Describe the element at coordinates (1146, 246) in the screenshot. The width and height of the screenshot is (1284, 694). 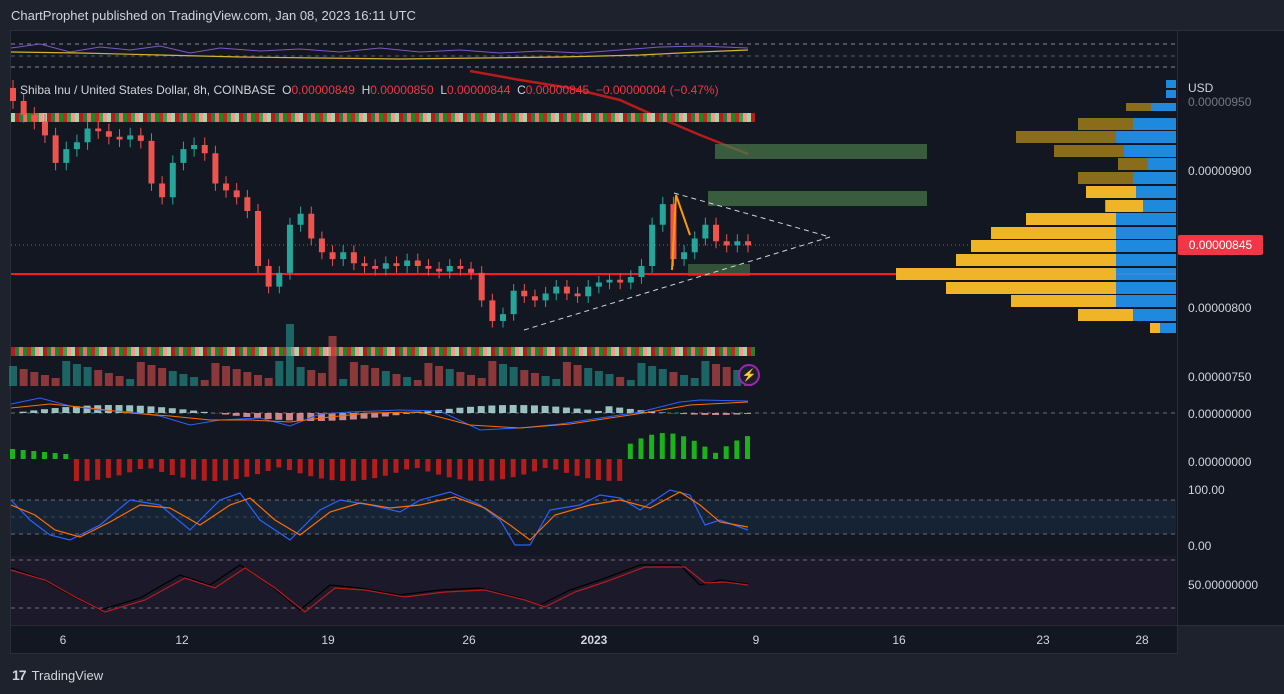
I see `volume-profile-buy` at that location.